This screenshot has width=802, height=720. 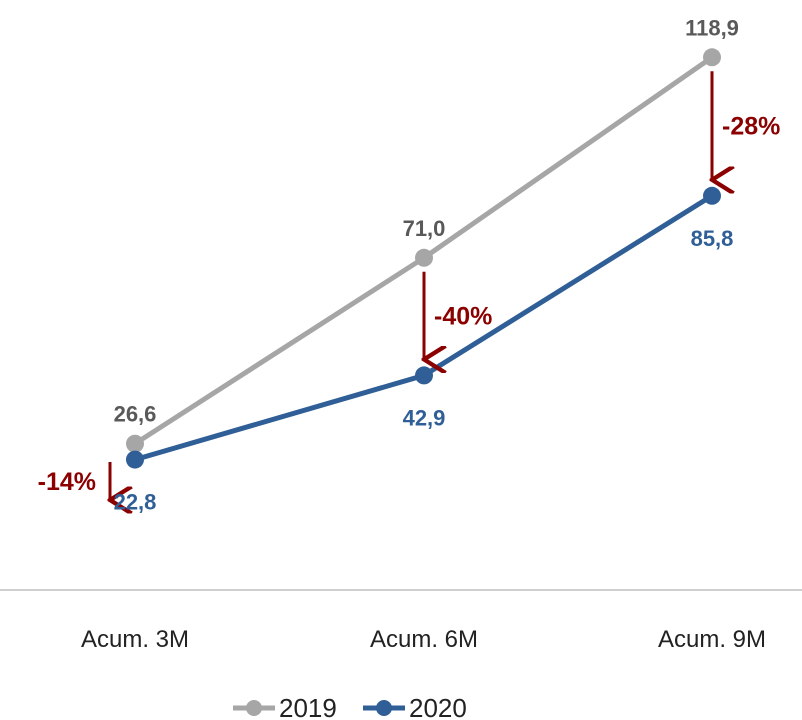 I want to click on legend-marker-2019, so click(x=254, y=708).